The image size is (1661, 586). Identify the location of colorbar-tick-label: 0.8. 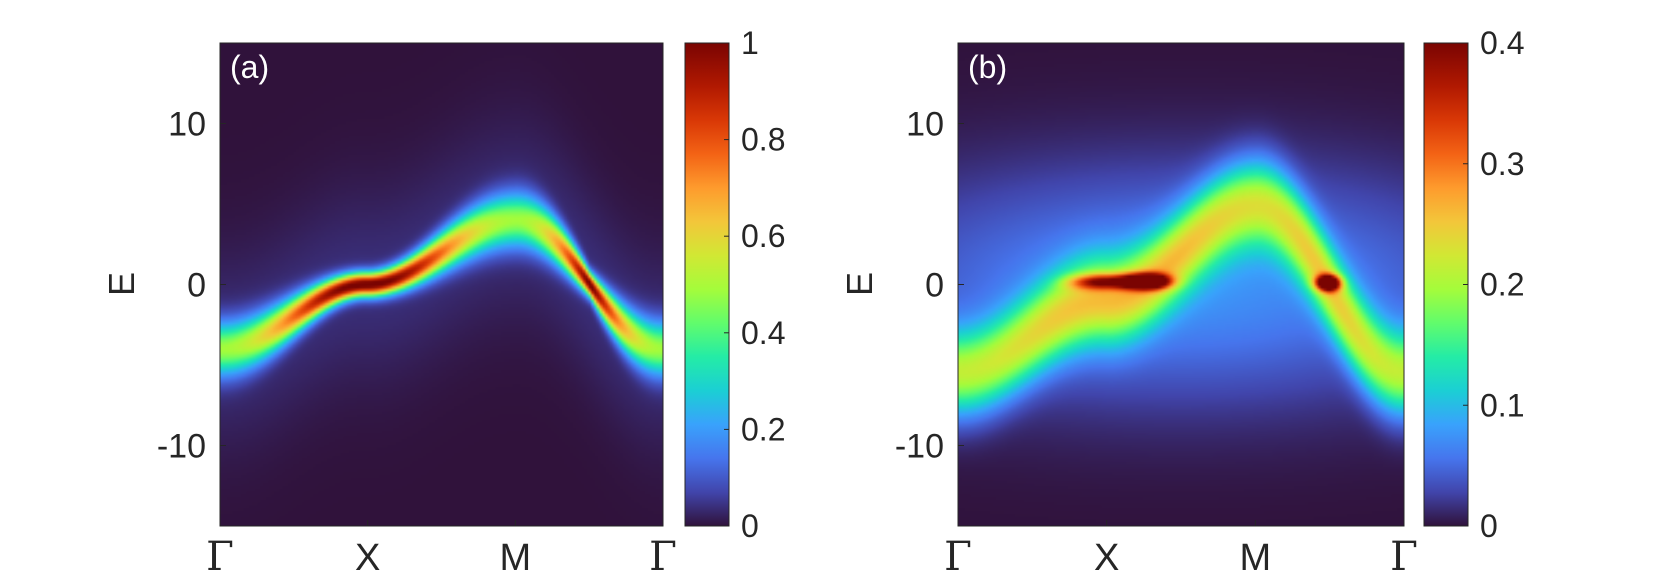
(763, 140).